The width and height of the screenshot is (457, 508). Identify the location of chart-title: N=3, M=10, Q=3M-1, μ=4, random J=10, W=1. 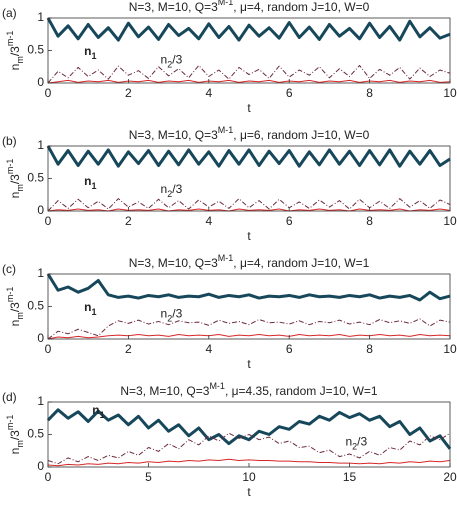
(249, 261).